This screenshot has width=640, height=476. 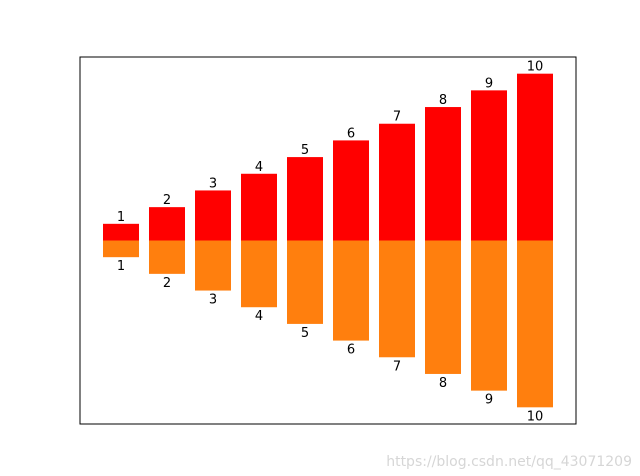 What do you see at coordinates (489, 83) in the screenshot?
I see `data-label-top: 9` at bounding box center [489, 83].